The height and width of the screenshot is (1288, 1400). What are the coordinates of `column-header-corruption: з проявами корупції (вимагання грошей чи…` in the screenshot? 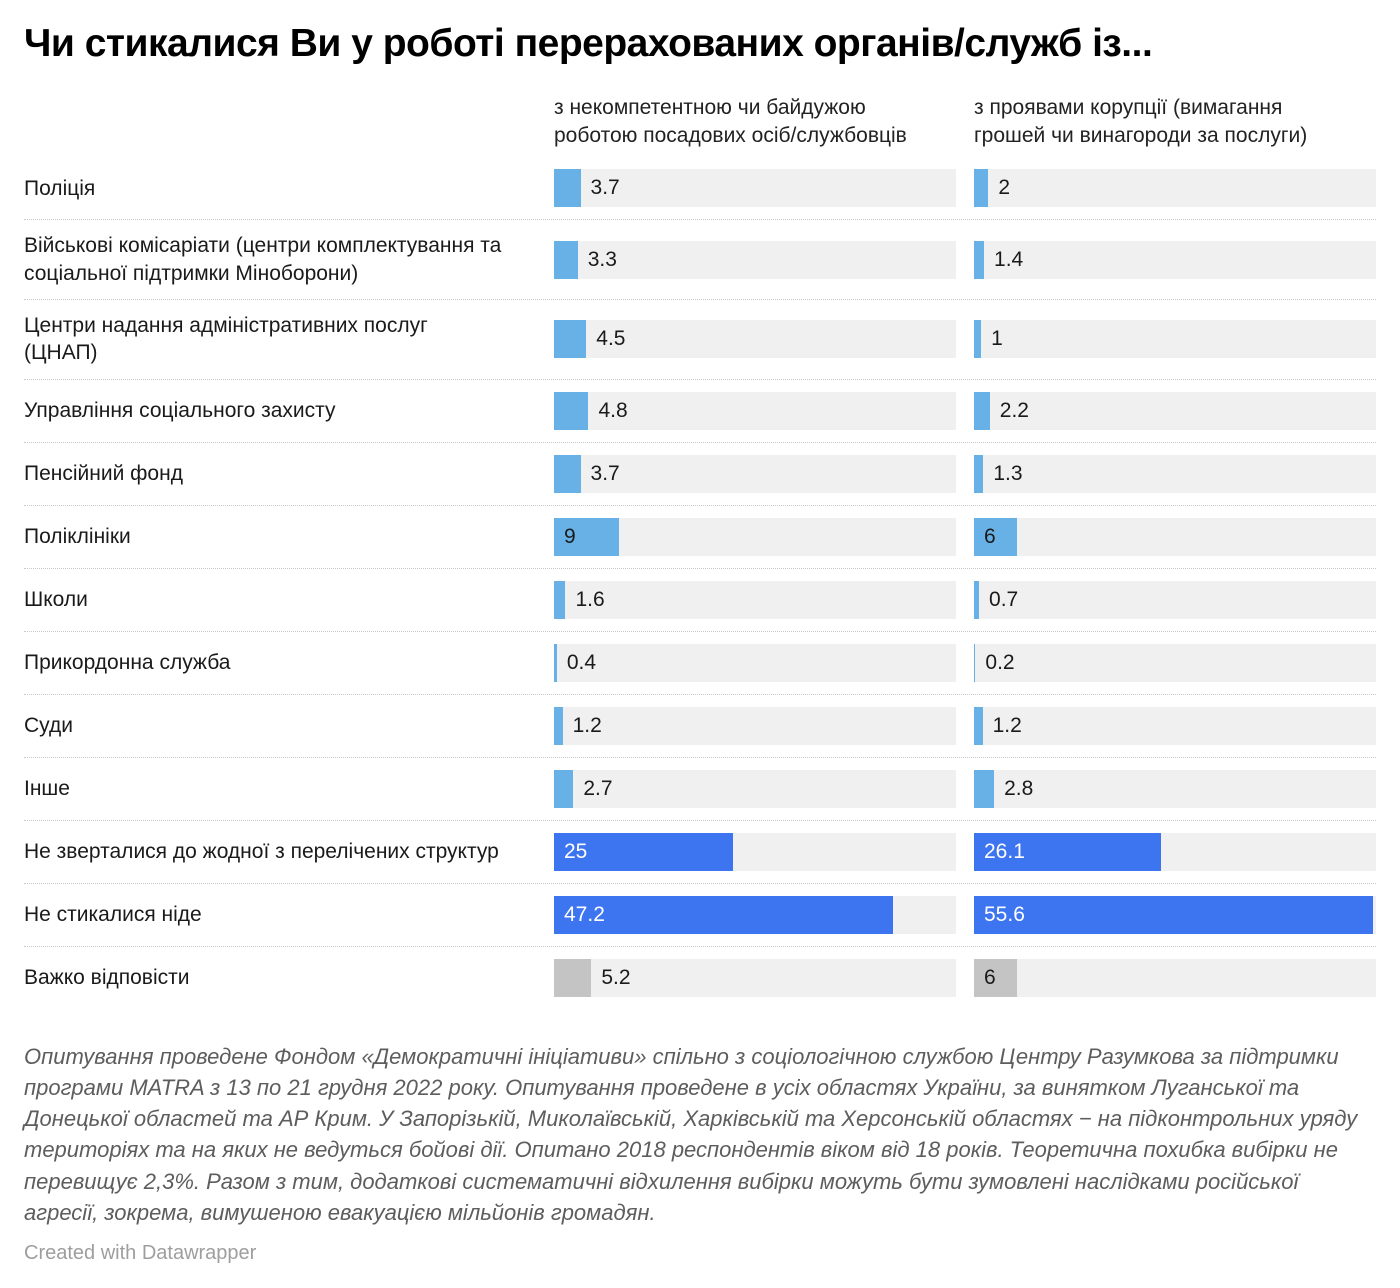 It's located at (1141, 121).